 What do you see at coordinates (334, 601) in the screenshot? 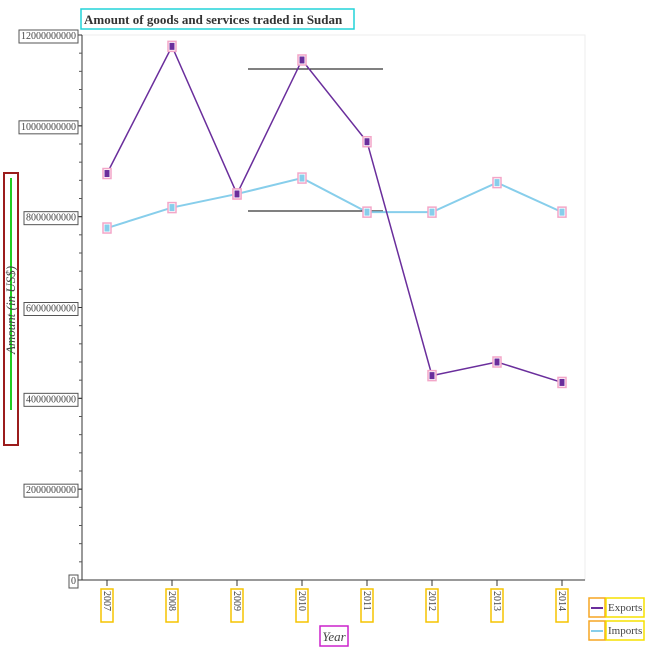
I see `x-axis-ticks: 2007 2008 2009 2010 2011 2012 2013 2014` at bounding box center [334, 601].